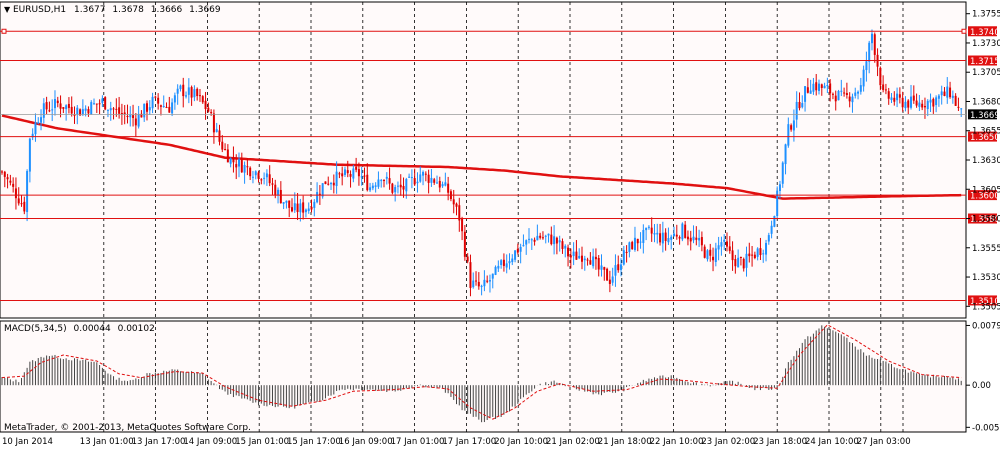 The height and width of the screenshot is (453, 1000). What do you see at coordinates (500, 301) in the screenshot?
I see `price-level-1.3510: 1.3510` at bounding box center [500, 301].